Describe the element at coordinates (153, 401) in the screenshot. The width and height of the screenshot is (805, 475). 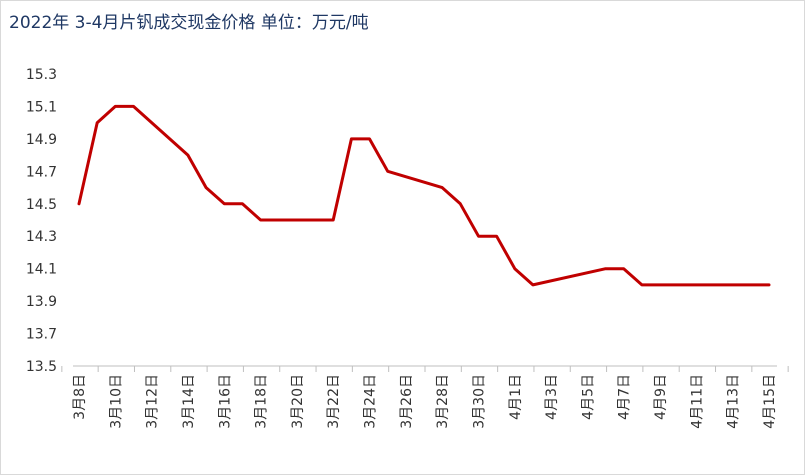
I see `x-tick-label: 3月12日` at that location.